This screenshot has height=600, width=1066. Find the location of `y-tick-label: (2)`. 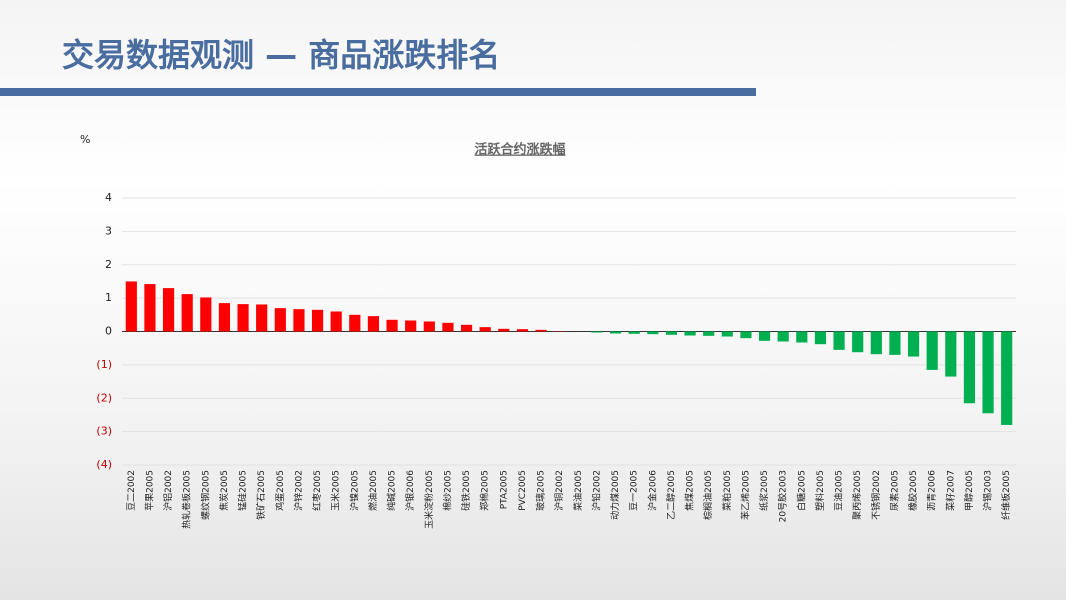

y-tick-label: (2) is located at coordinates (104, 397).